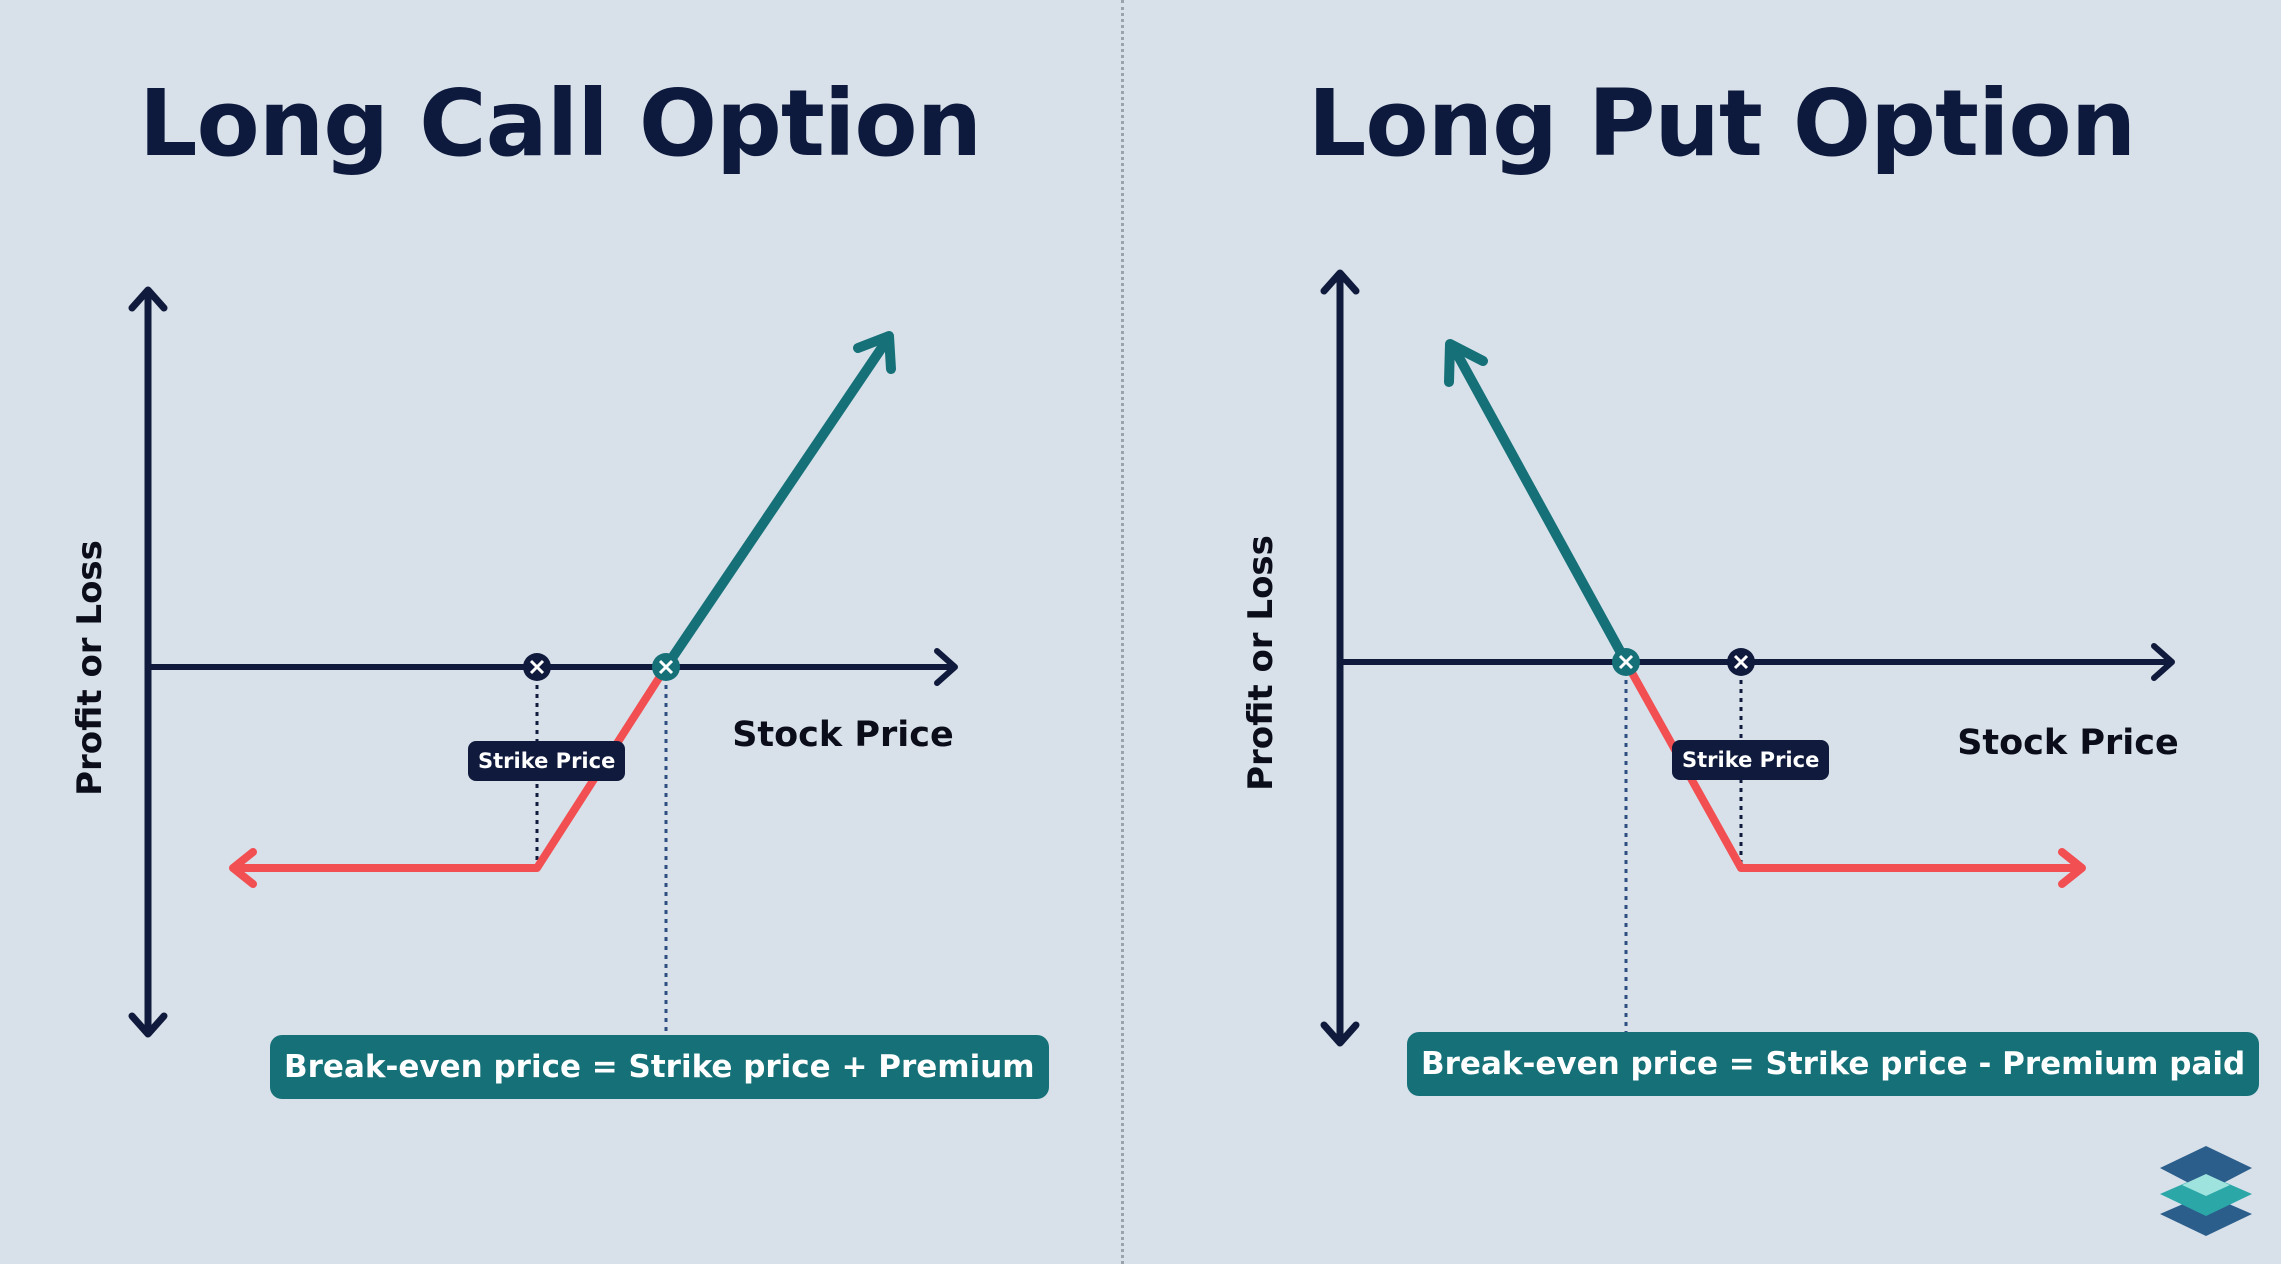 The height and width of the screenshot is (1264, 2281). I want to click on y-axis-label: Profit or Loss, so click(90, 668).